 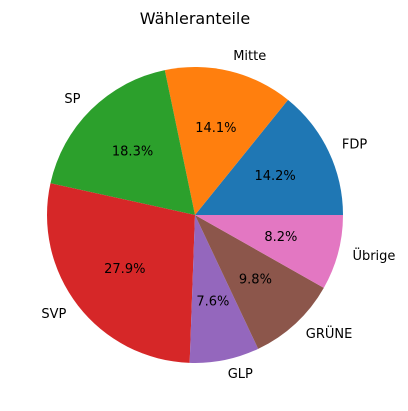 I want to click on pie-slice-grune, so click(x=259, y=282).